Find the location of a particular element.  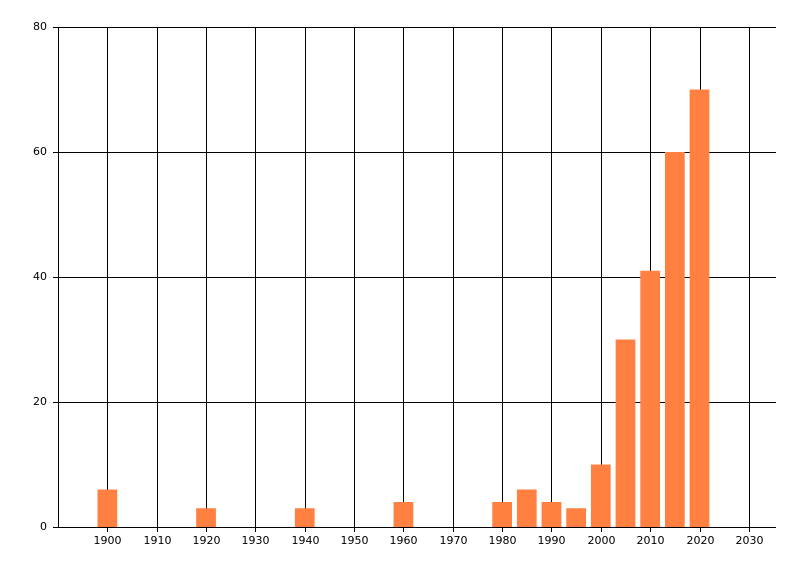

x-tick-label: 1960 is located at coordinates (404, 540).